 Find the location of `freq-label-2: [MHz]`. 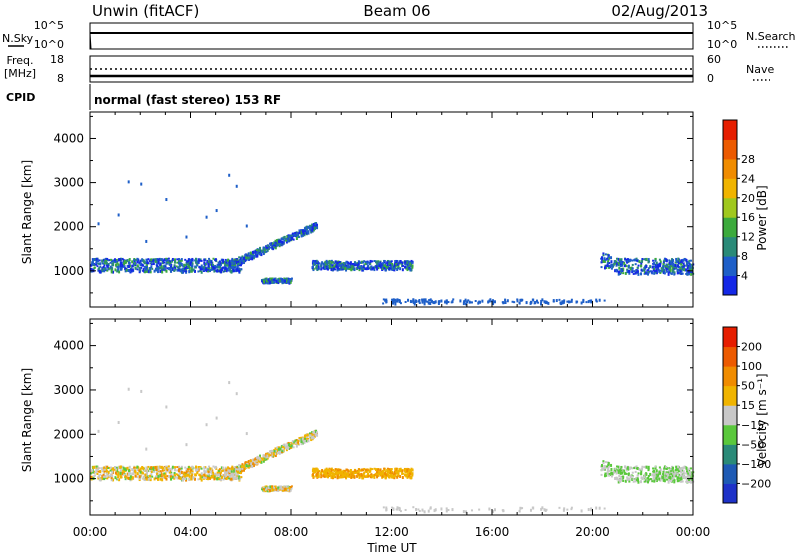

freq-label-2: [MHz] is located at coordinates (20, 73).